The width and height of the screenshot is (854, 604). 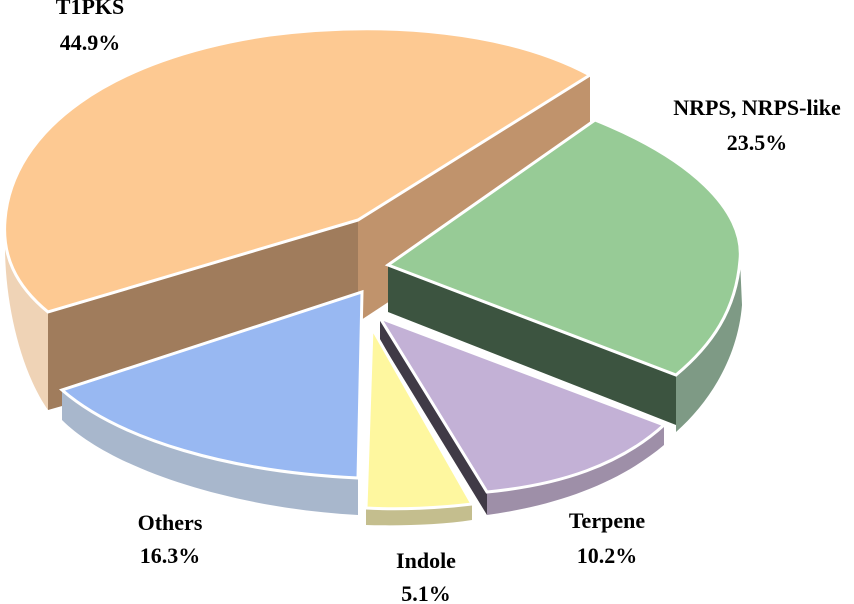 I want to click on slice-indole, so click(x=419, y=424).